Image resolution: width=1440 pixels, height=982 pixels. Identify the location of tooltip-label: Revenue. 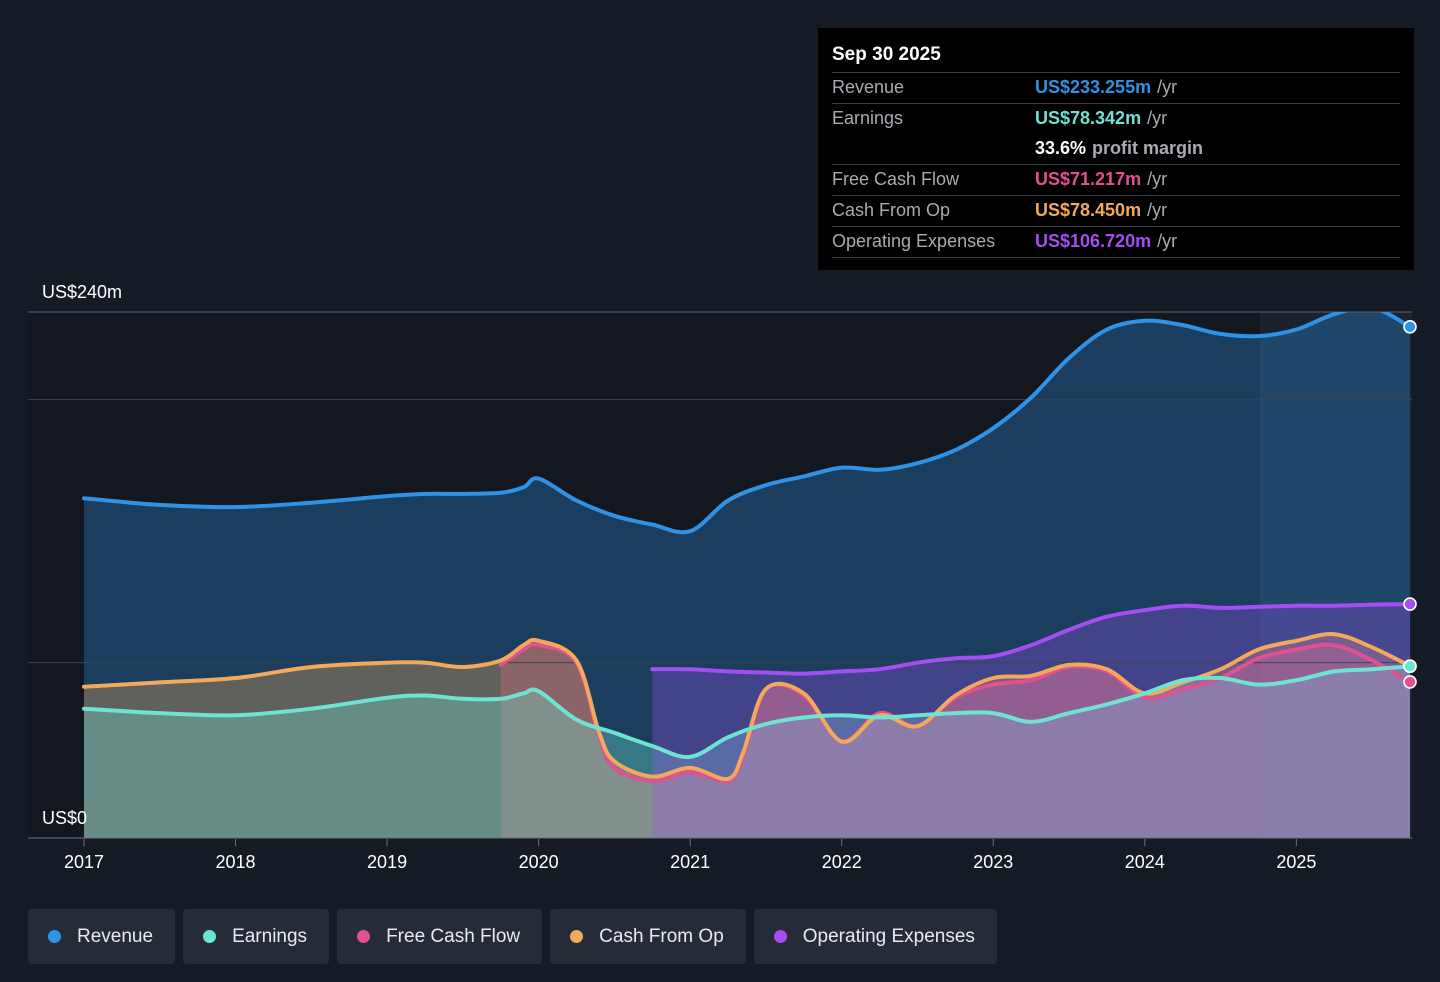
(868, 87).